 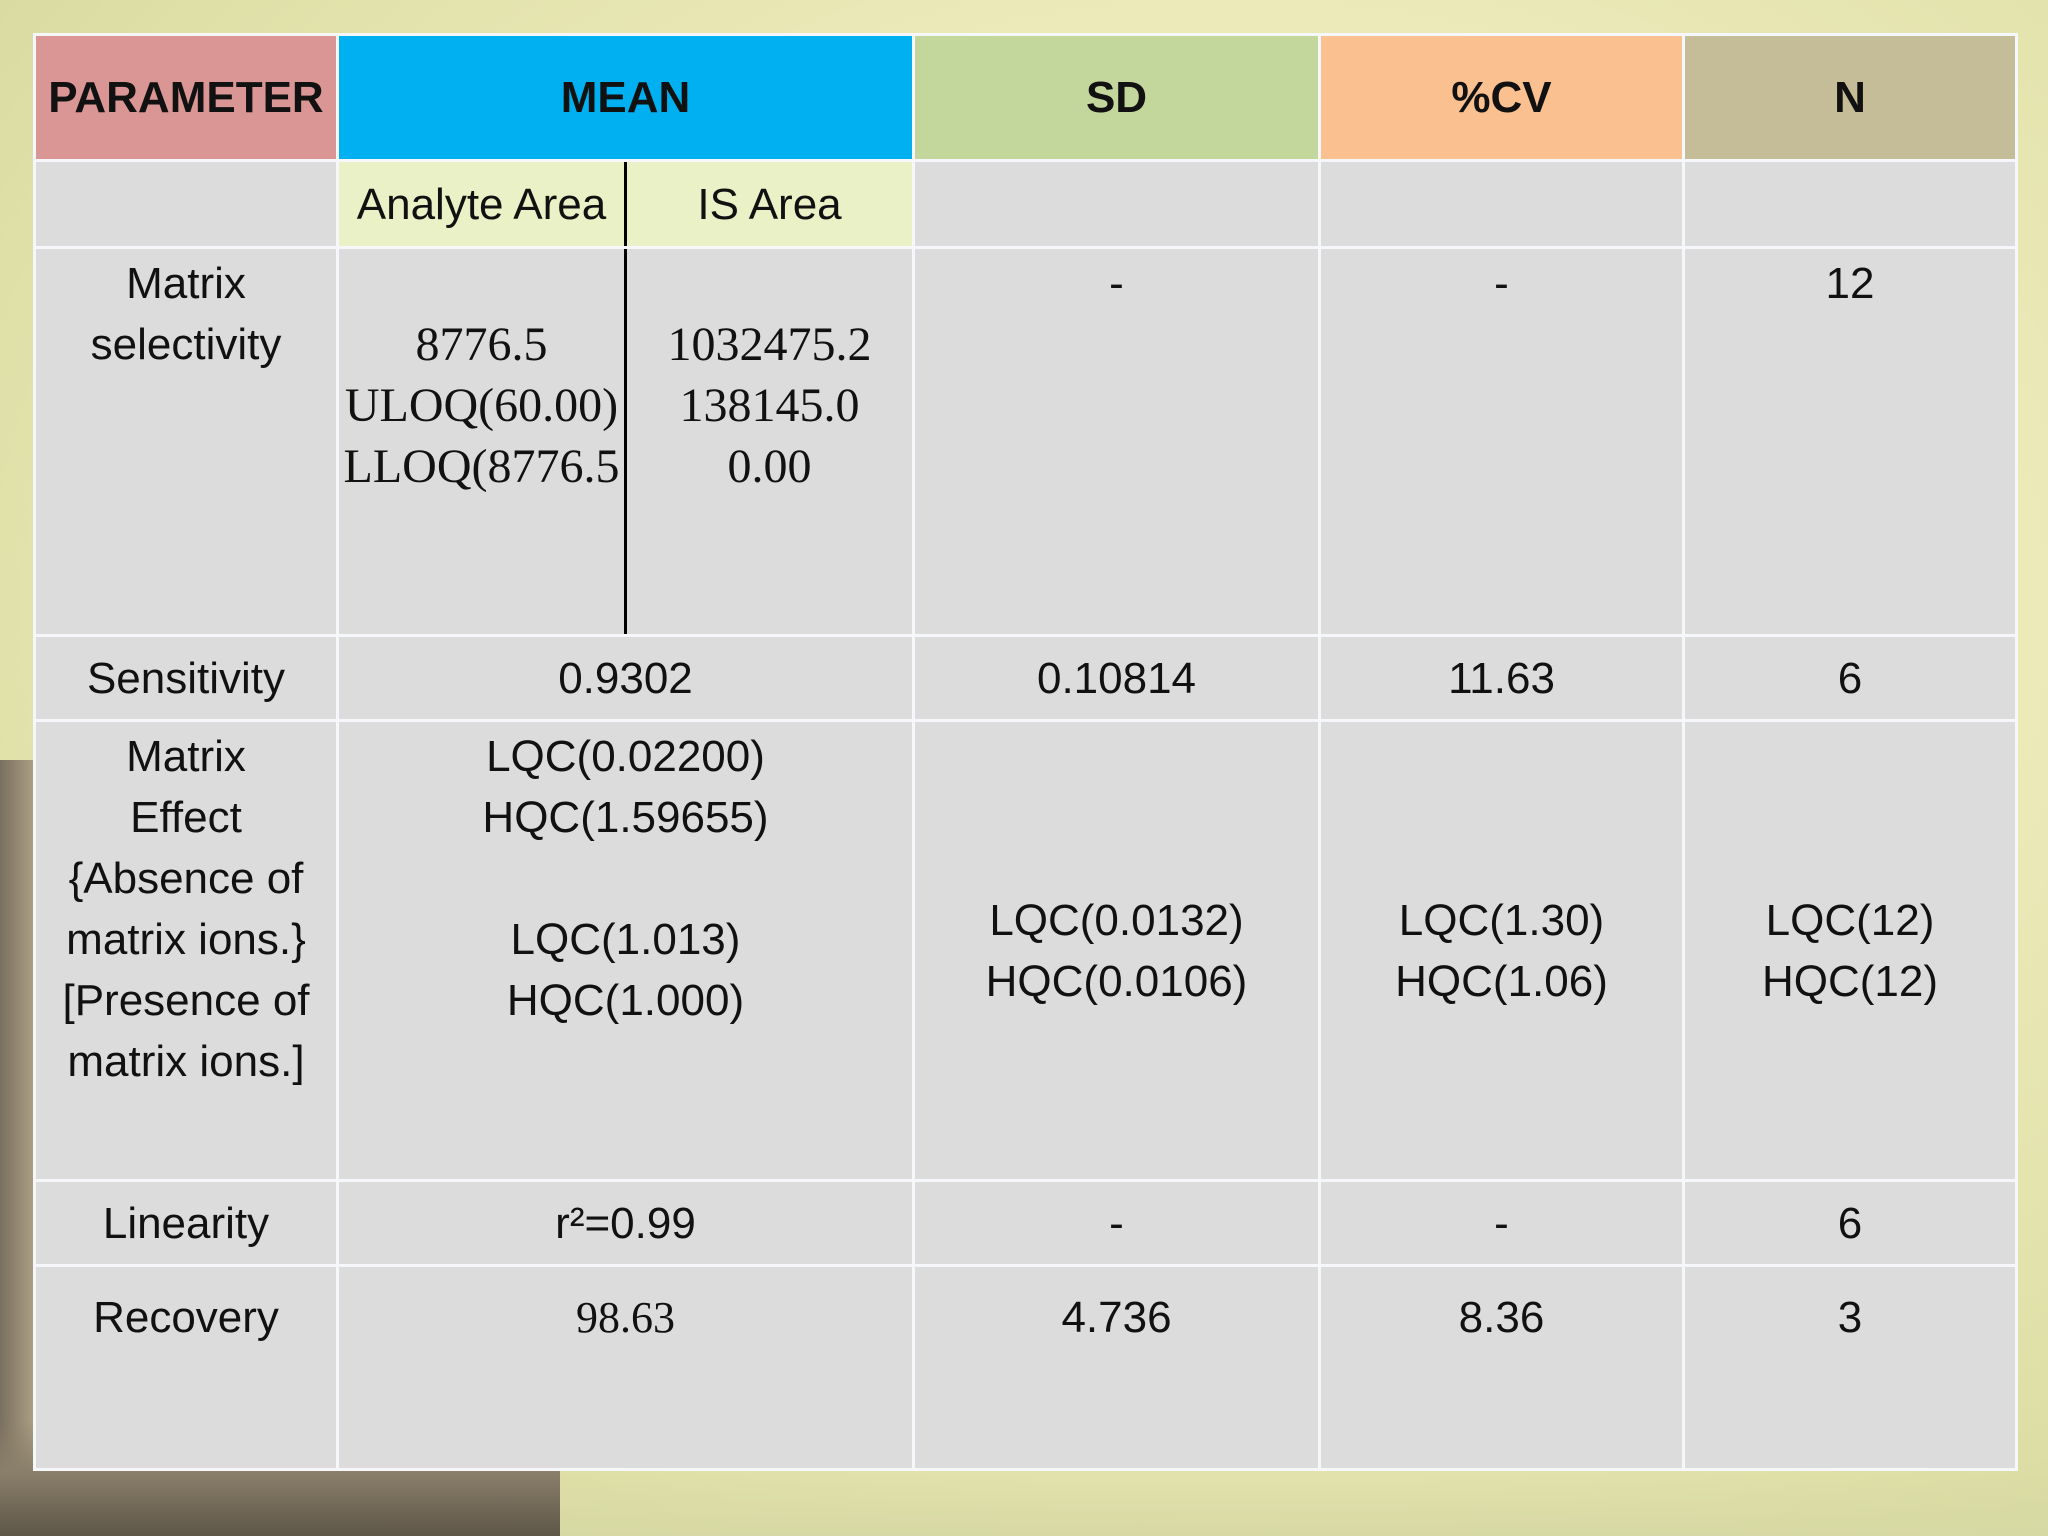 I want to click on header-row: PARAMETER MEAN SD %CV N, so click(x=1025, y=97).